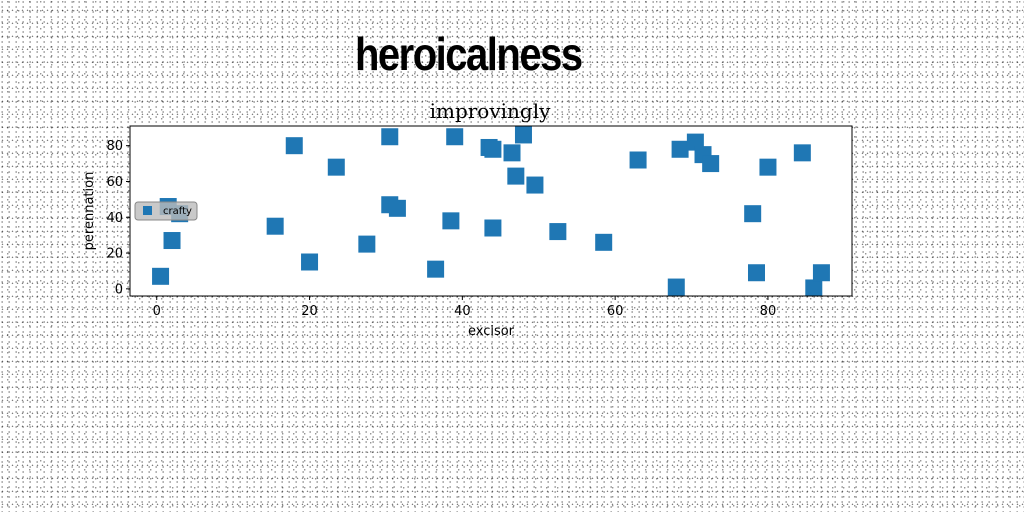 The image size is (1024, 512). I want to click on y-tick-label: 60, so click(114, 182).